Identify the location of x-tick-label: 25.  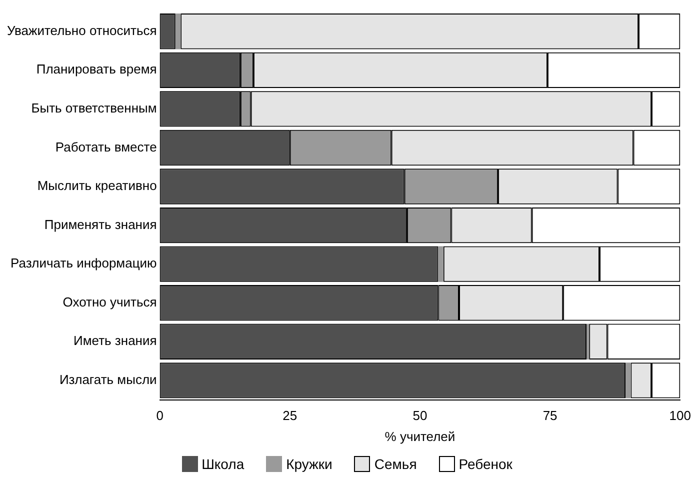
(290, 416).